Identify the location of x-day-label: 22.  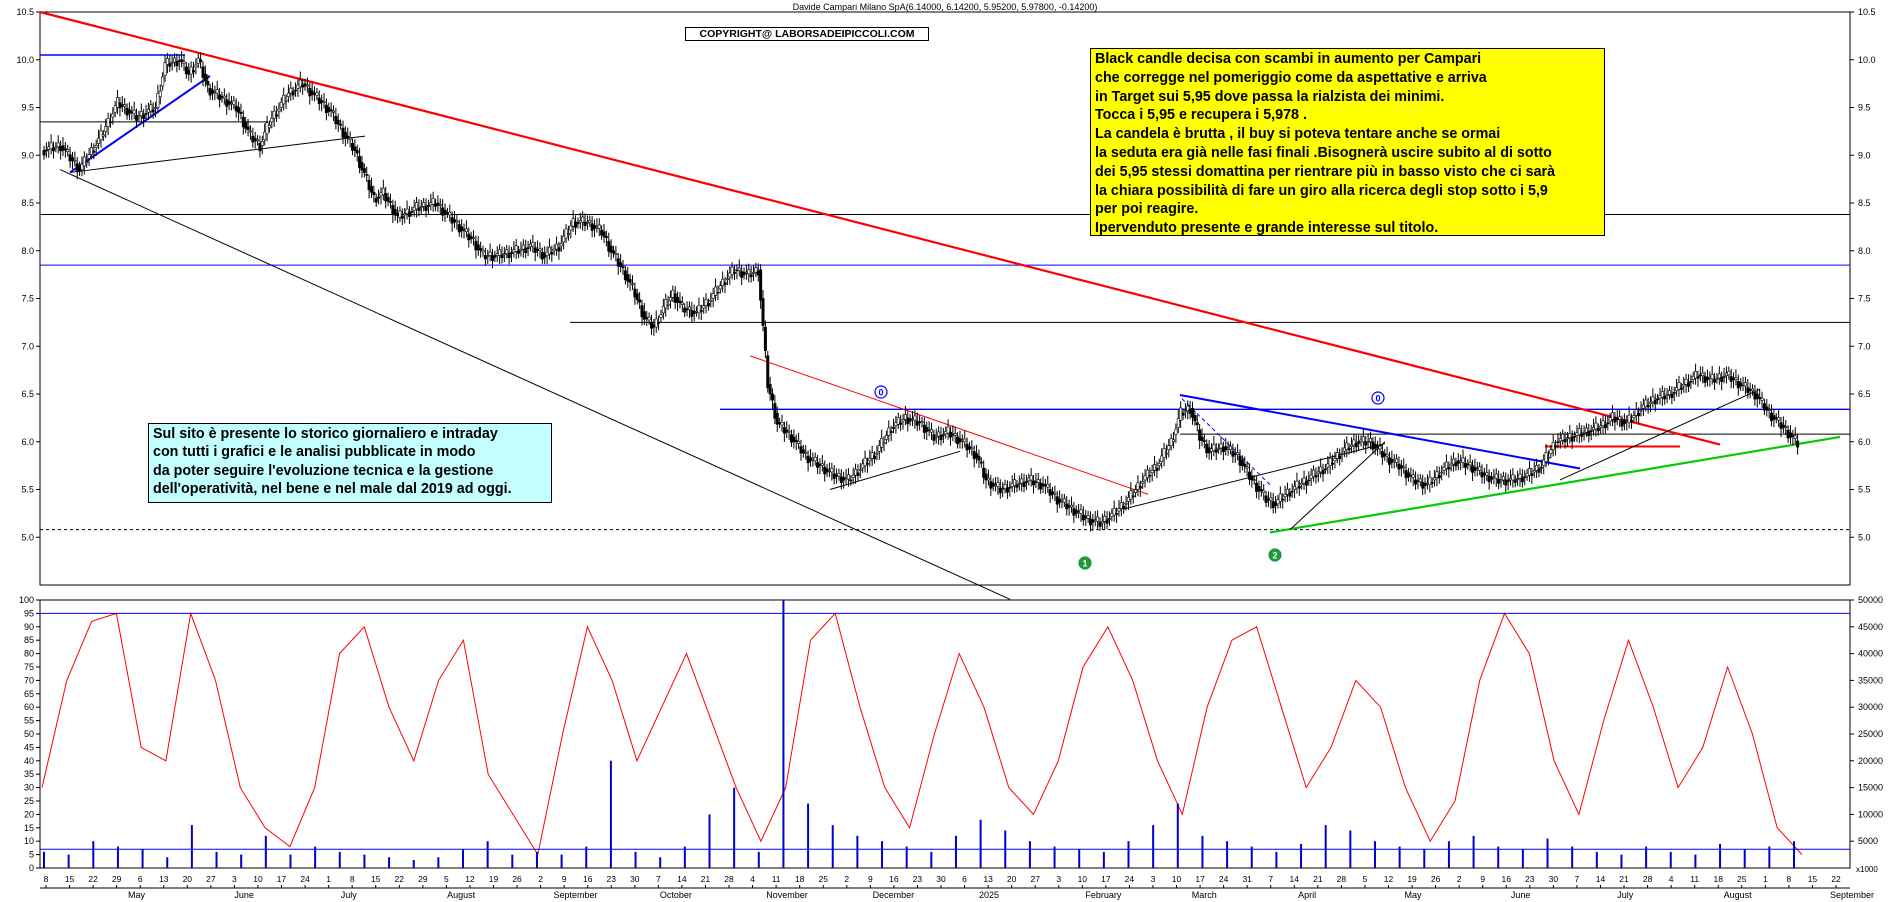
(1836, 879).